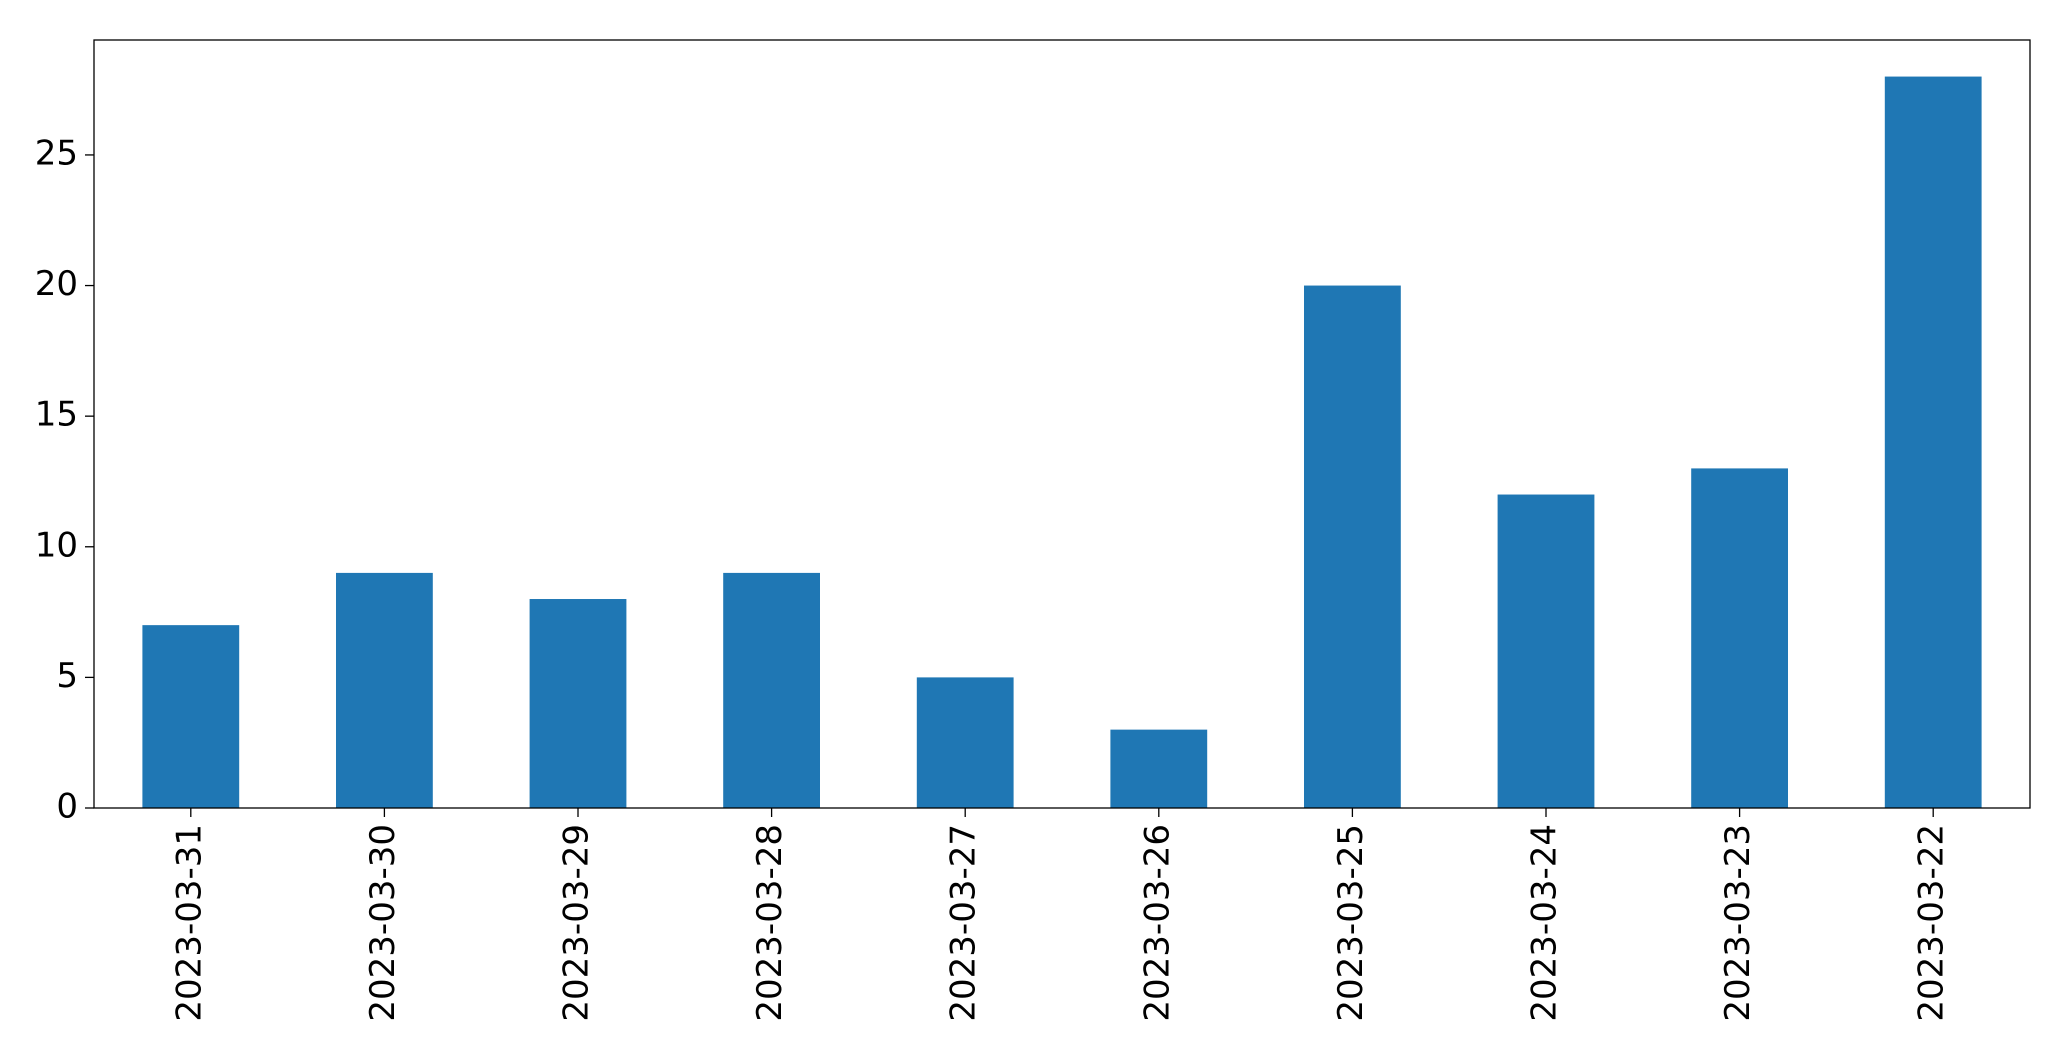  Describe the element at coordinates (577, 923) in the screenshot. I see `x-tick-label: 2023-03-29` at that location.